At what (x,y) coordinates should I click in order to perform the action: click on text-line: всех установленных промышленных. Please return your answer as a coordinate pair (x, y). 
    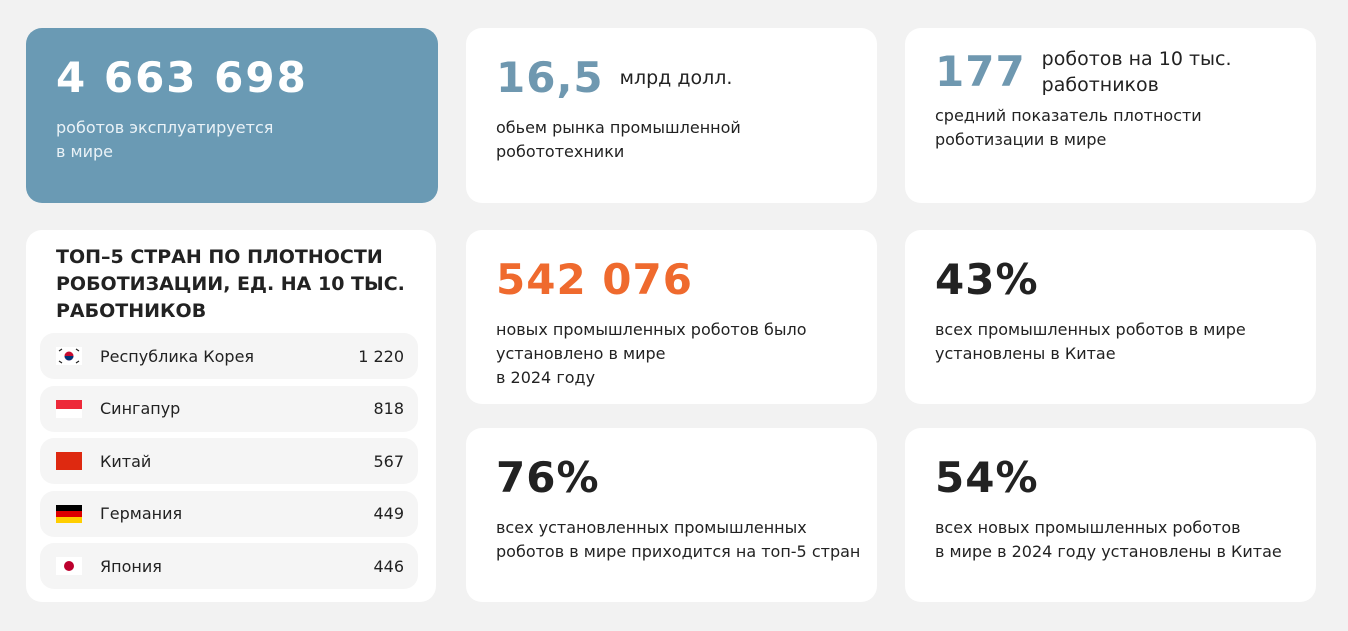
    Looking at the image, I should click on (651, 527).